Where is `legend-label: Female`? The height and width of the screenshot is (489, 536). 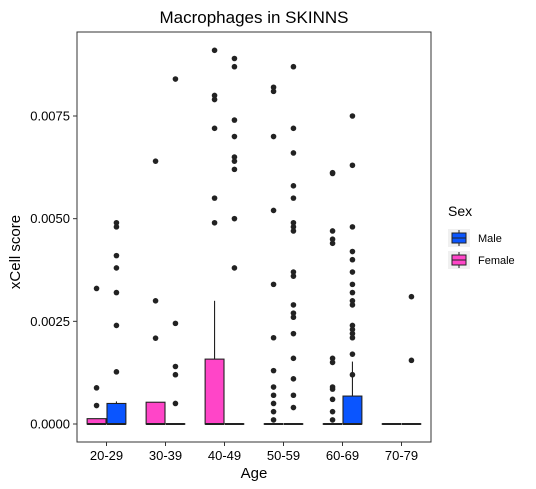
legend-label: Female is located at coordinates (496, 261).